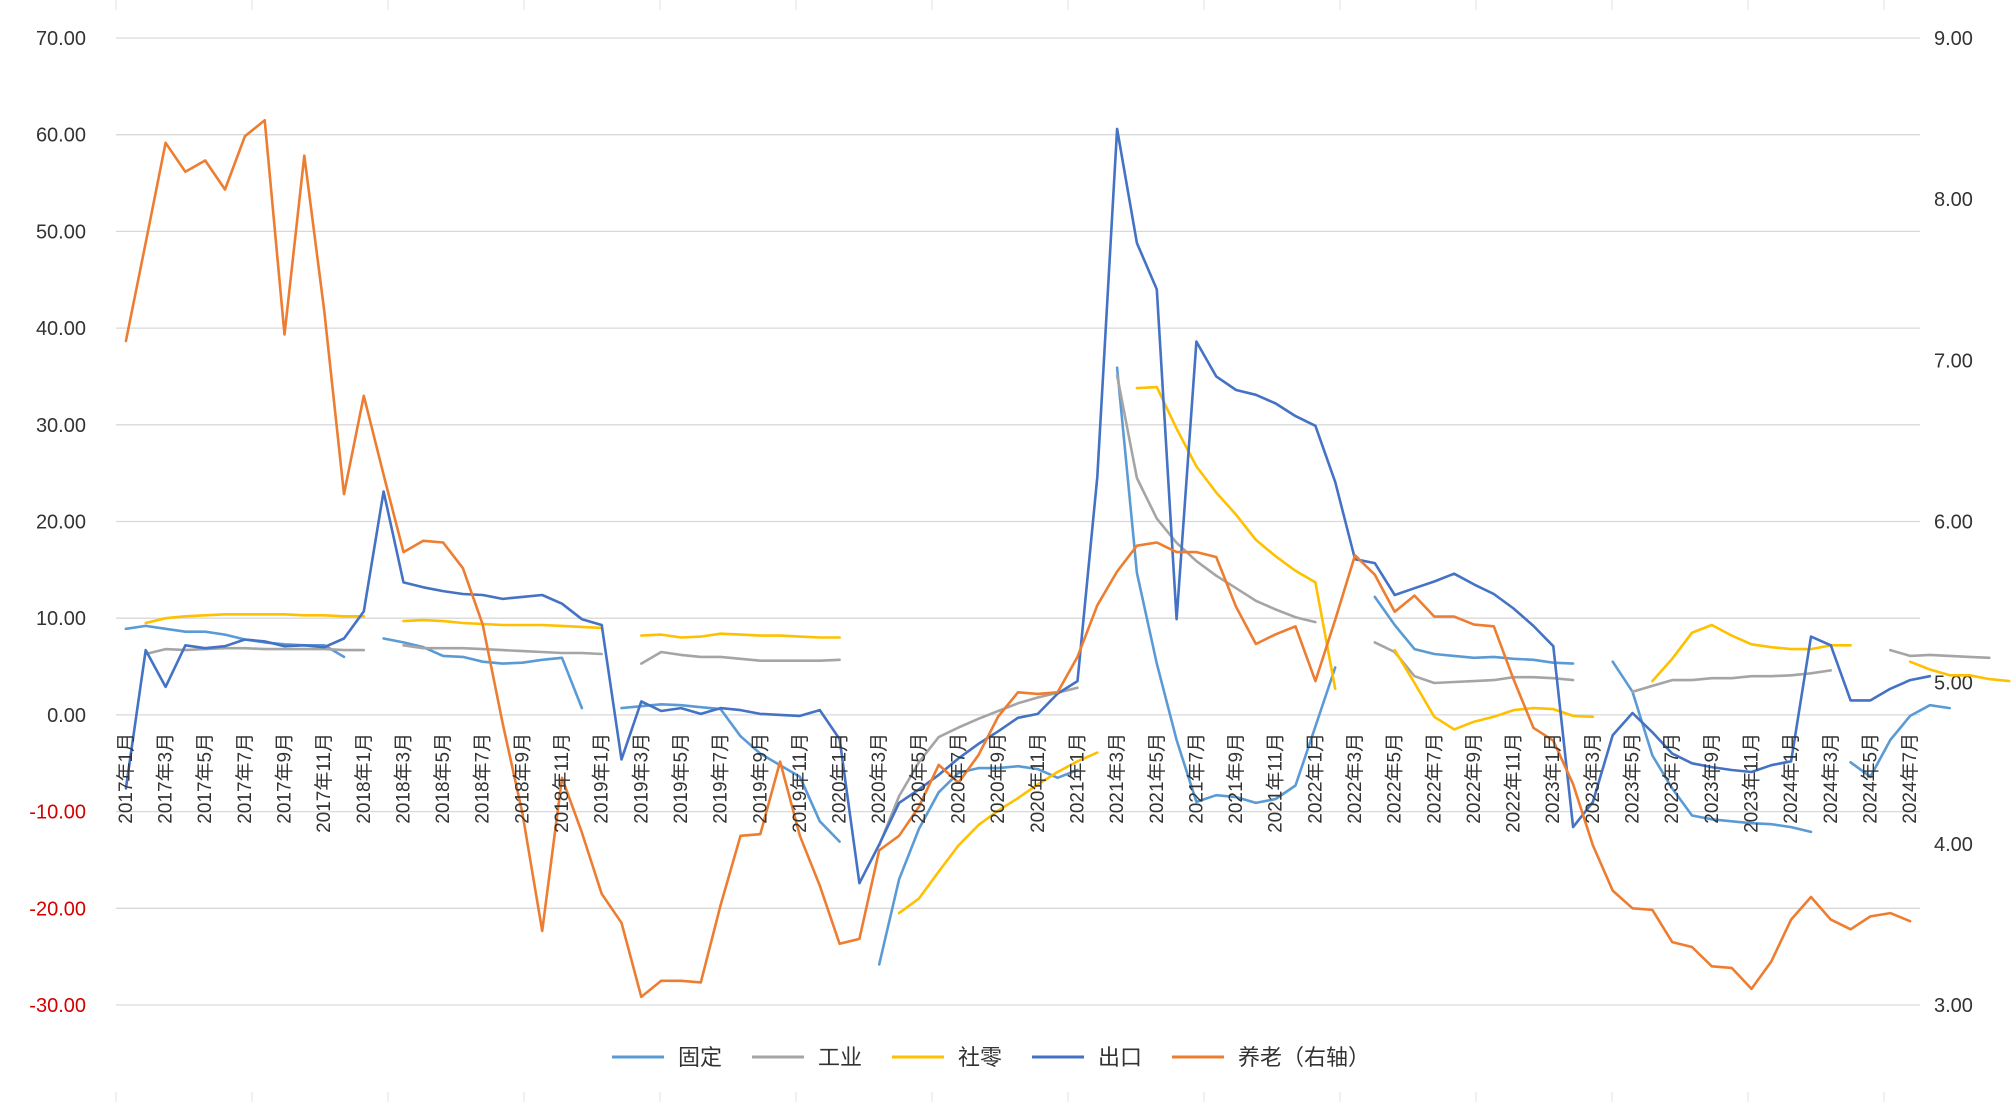 Image resolution: width=2012 pixels, height=1107 pixels. I want to click on x-tick-label: 2017年1月, so click(126, 778).